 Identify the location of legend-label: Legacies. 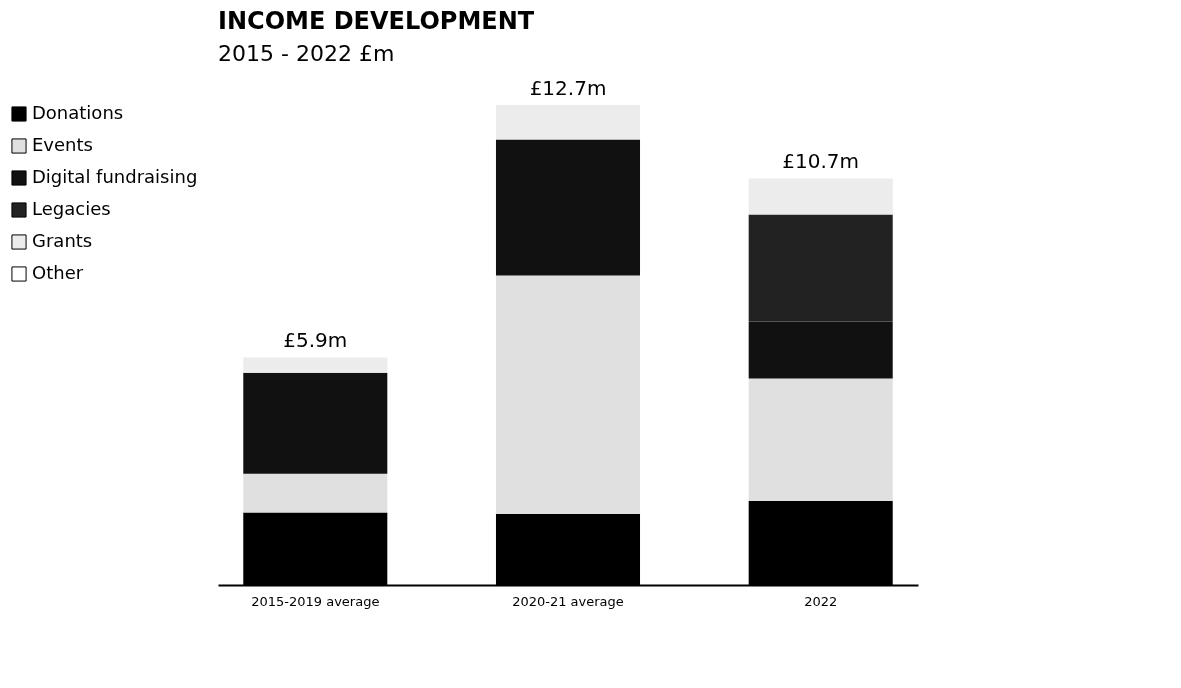
(71, 208).